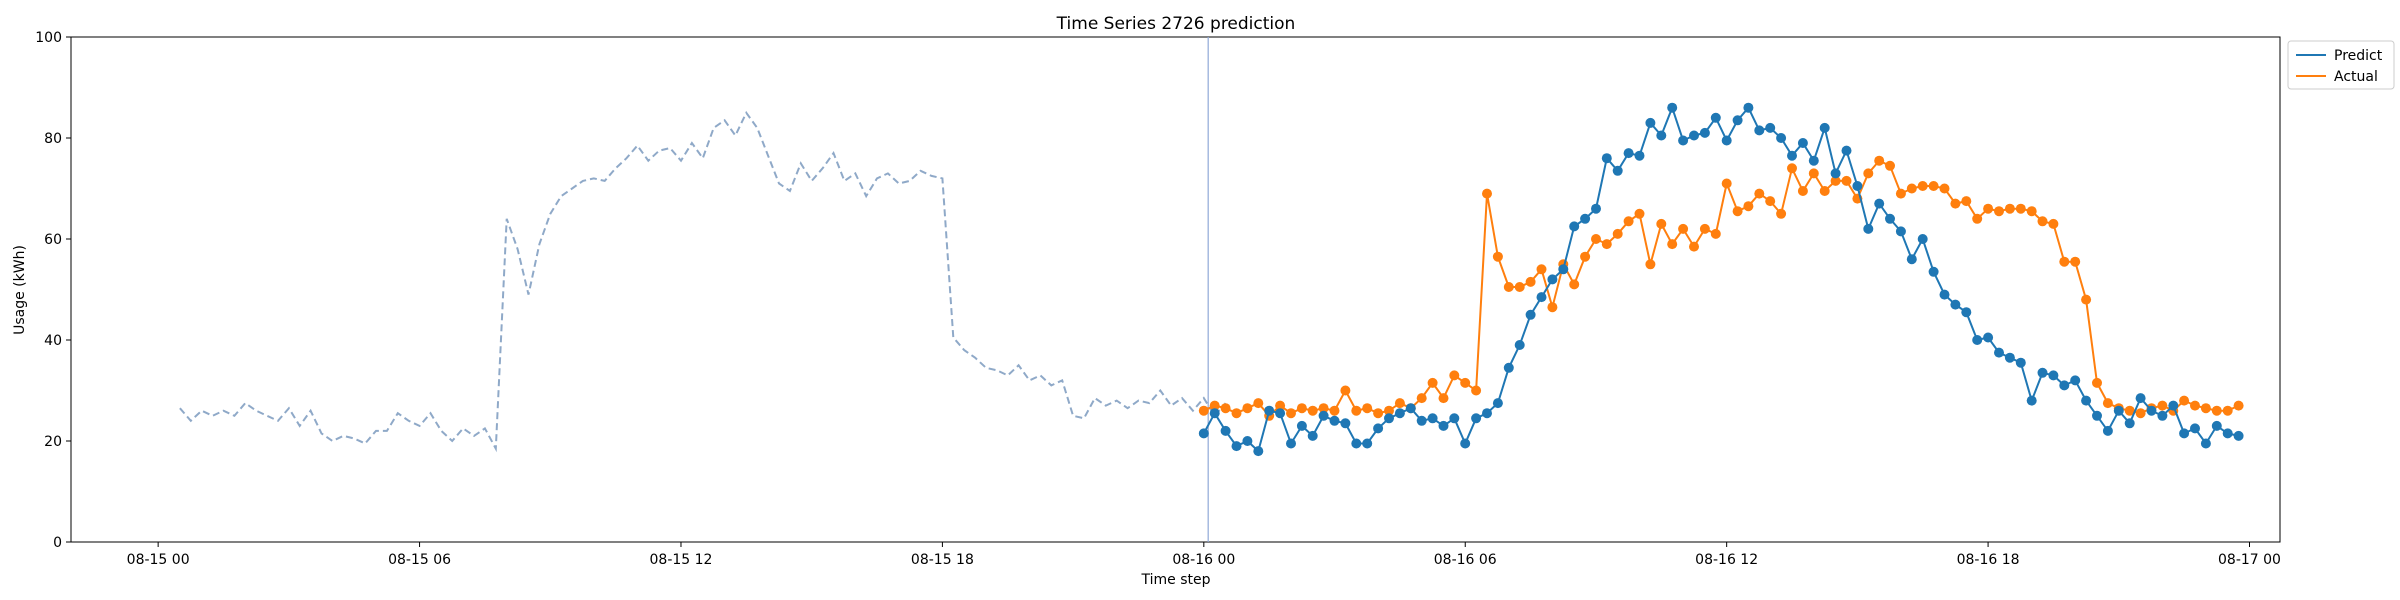 This screenshot has width=2400, height=600. Describe the element at coordinates (57, 543) in the screenshot. I see `y-tick-label: 0` at that location.